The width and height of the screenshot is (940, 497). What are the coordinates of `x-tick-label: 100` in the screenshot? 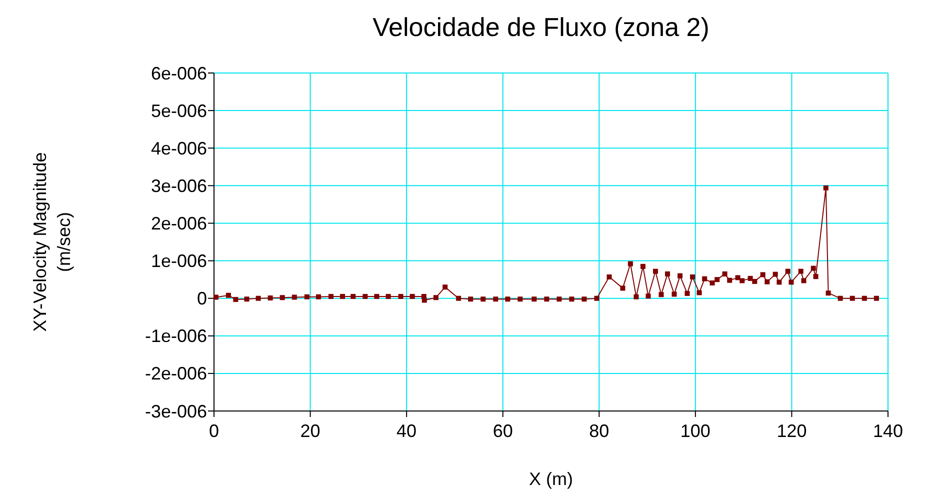 It's located at (695, 431).